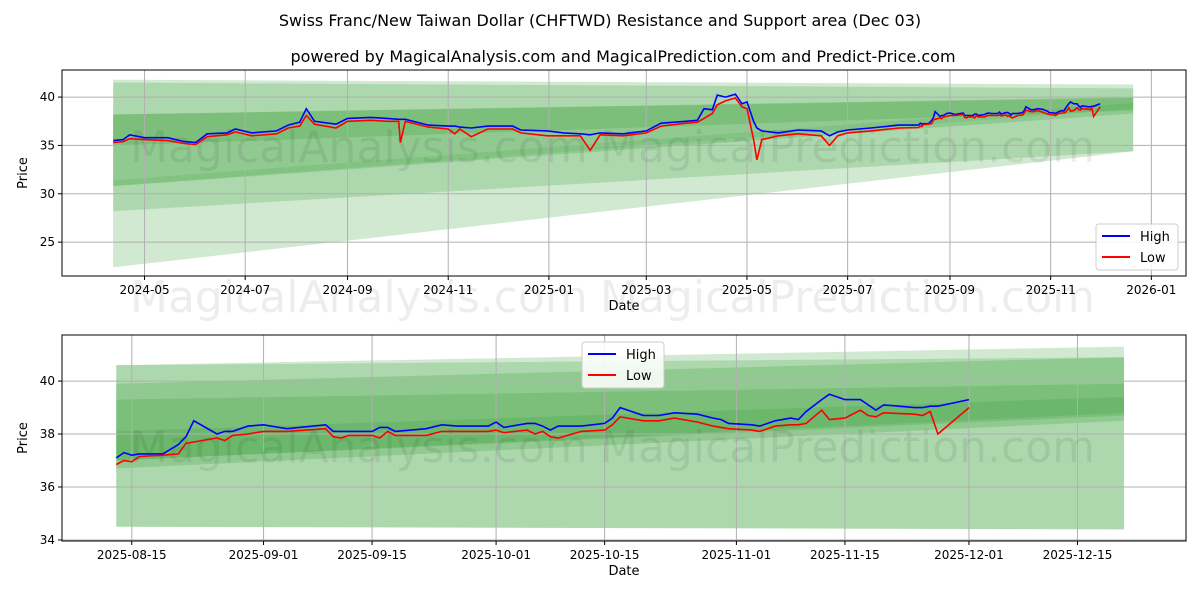 Image resolution: width=1200 pixels, height=604 pixels. I want to click on x-tick-label: 2025-10-01, so click(496, 555).